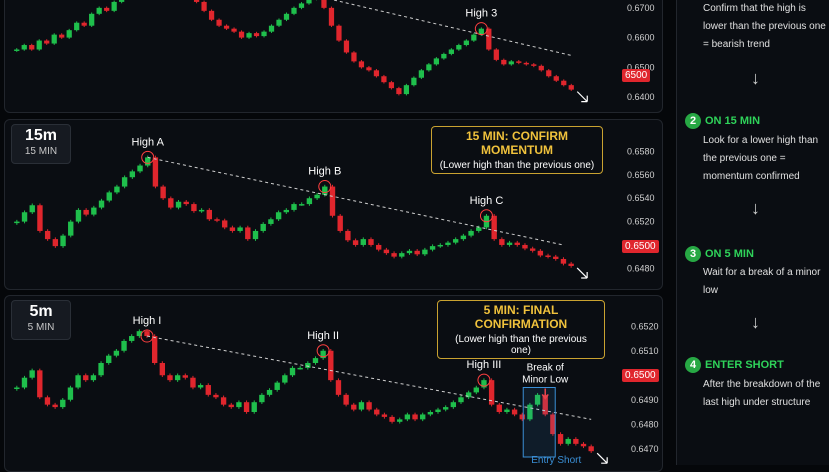  I want to click on step-number-badge: 2, so click(693, 121).